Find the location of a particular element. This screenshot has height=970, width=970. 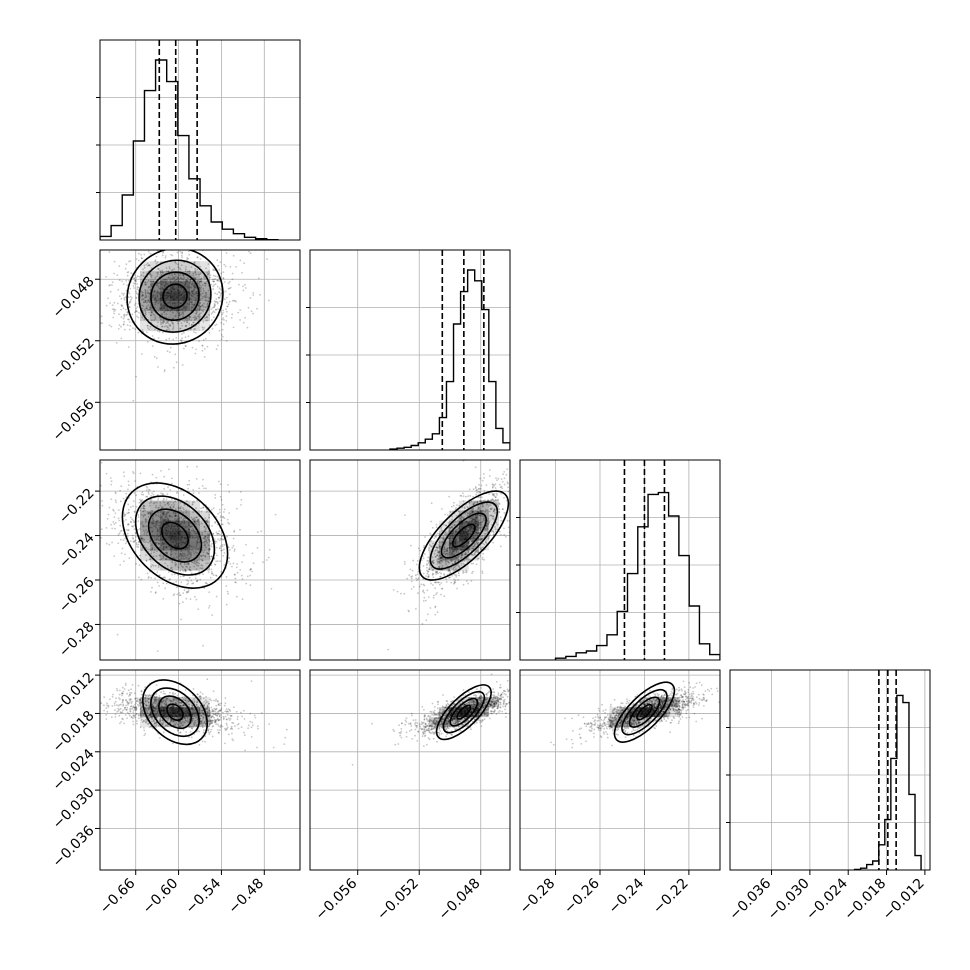

scatter-panel-2-0: −0.28−0.26−0.24−0.22 is located at coordinates (178, 560).